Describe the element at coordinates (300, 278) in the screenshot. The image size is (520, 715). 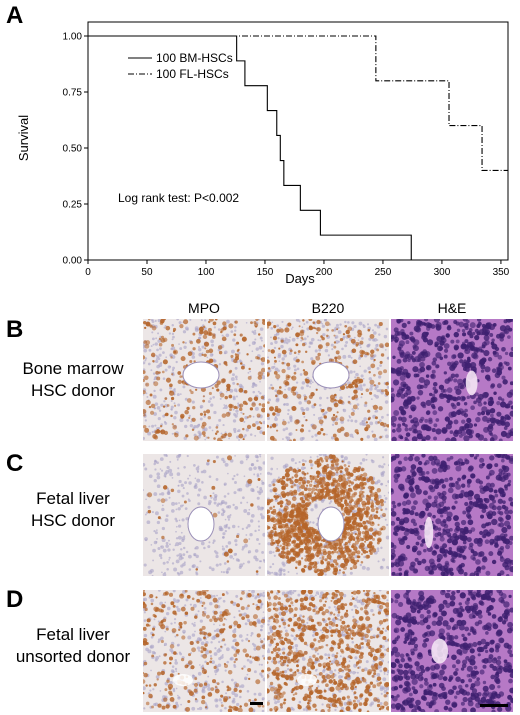
I see `x-axis-label: Days` at that location.